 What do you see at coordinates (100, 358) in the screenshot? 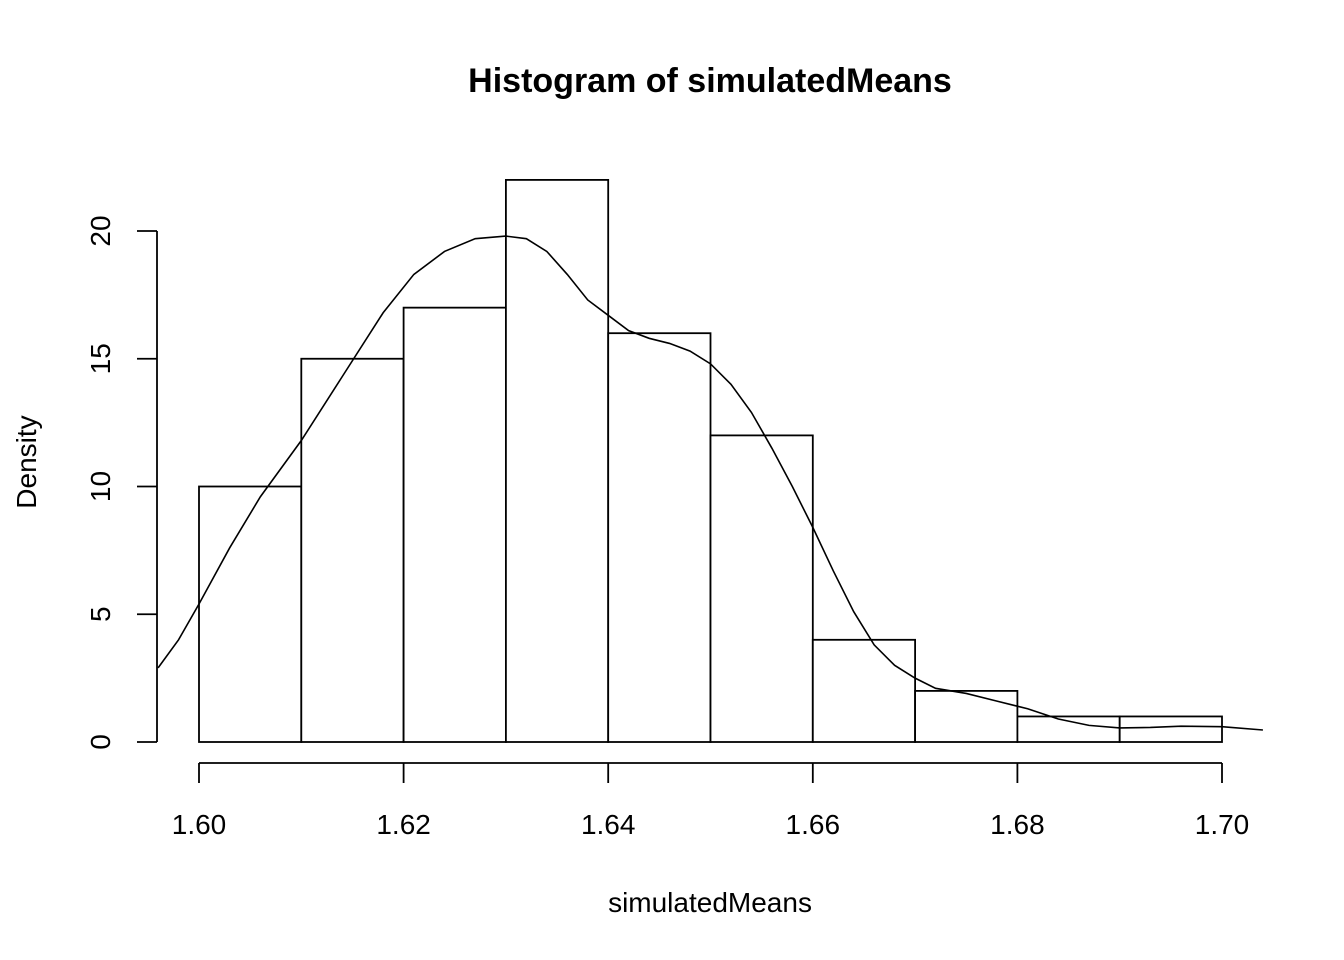
I see `y-tick-label: 15` at bounding box center [100, 358].